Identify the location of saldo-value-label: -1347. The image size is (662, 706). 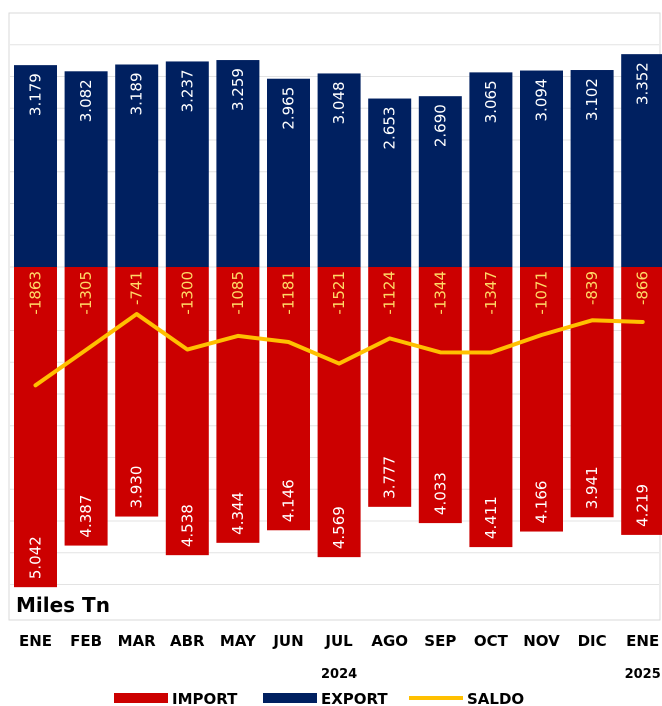
(491, 293).